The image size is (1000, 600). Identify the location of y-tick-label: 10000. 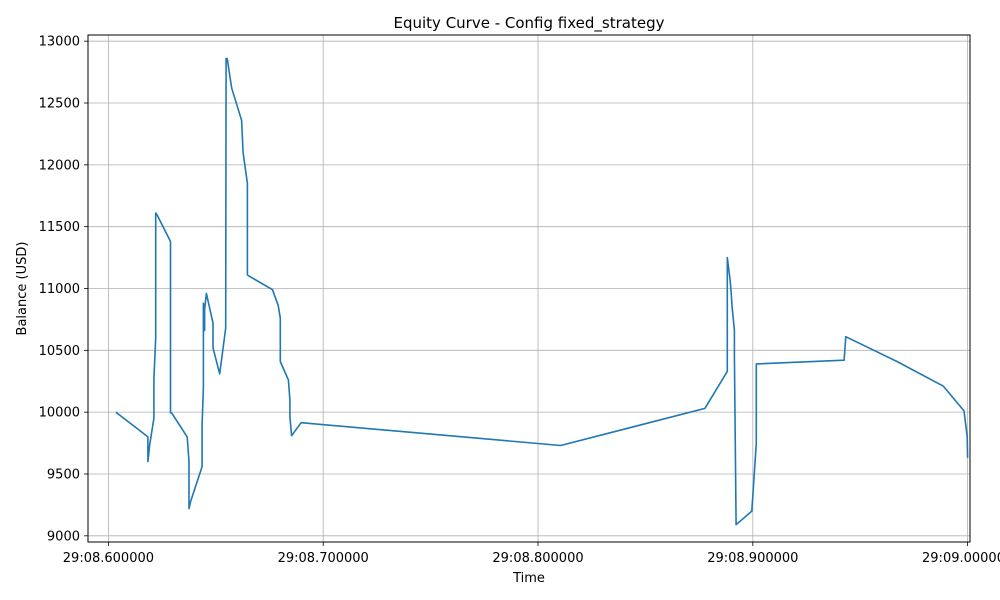
(59, 413).